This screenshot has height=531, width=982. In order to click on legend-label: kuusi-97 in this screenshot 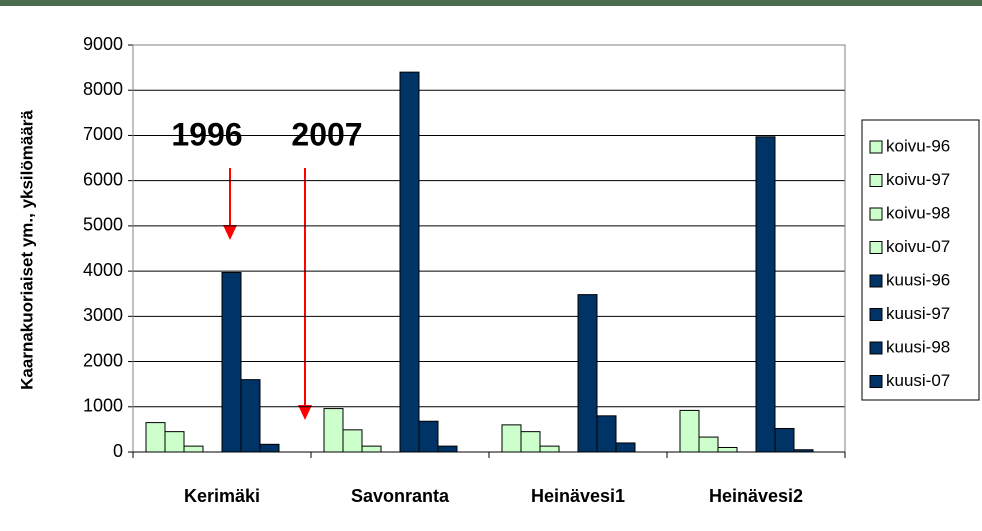, I will do `click(918, 313)`.